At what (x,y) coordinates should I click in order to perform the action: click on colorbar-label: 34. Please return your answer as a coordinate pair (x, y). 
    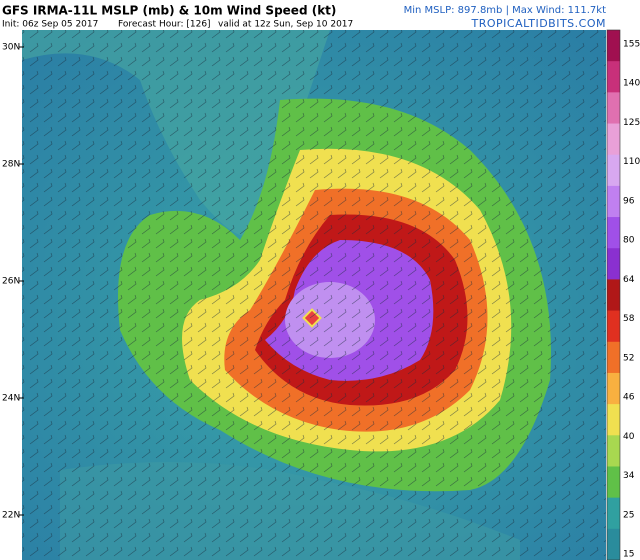
    Looking at the image, I should click on (629, 476).